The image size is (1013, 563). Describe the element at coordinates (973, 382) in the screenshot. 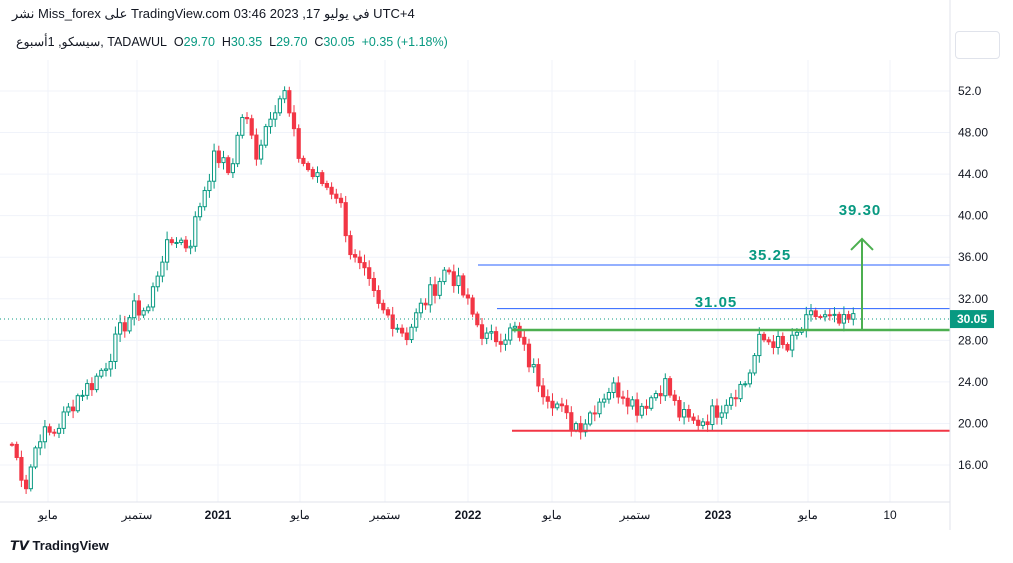

I see `price-tick: 24.00` at that location.